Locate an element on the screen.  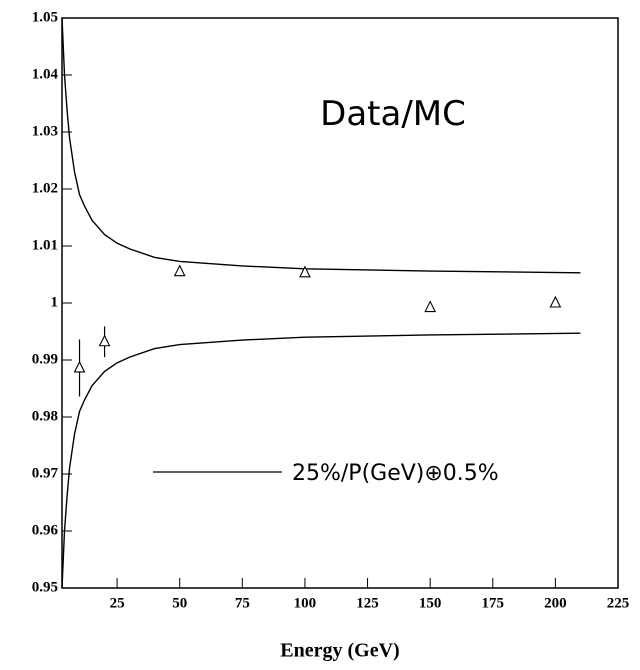
legend-label: 25%/P(GeV)⊕0.5% is located at coordinates (395, 473).